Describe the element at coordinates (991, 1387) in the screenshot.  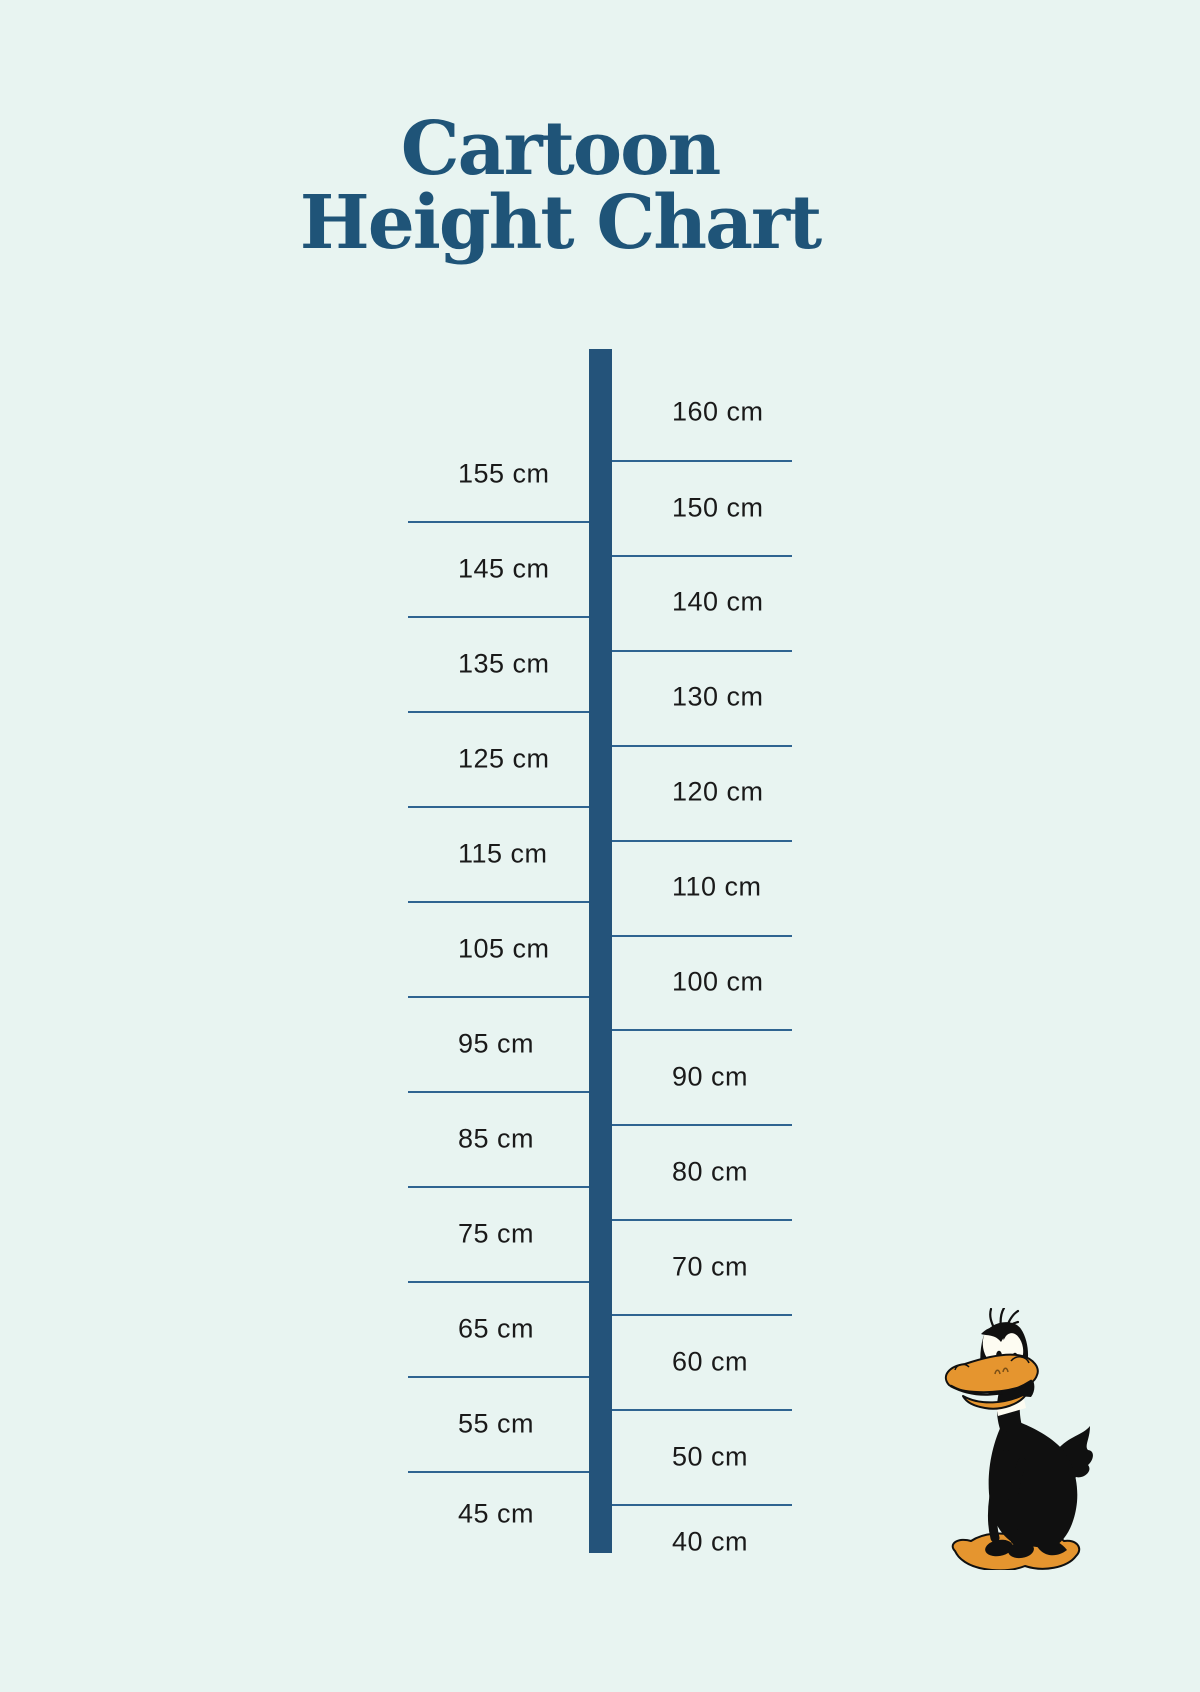
I see `duck-mouth-line` at that location.